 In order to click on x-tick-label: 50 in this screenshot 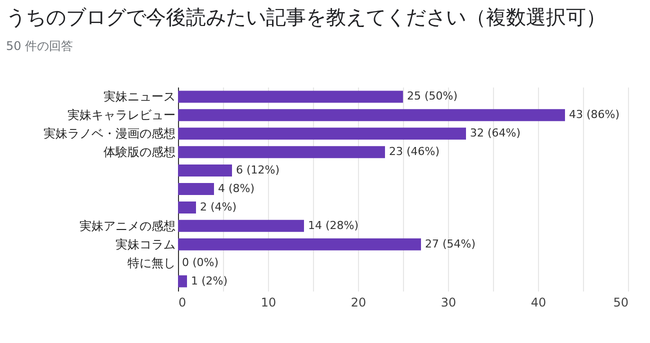, I will do `click(620, 303)`.